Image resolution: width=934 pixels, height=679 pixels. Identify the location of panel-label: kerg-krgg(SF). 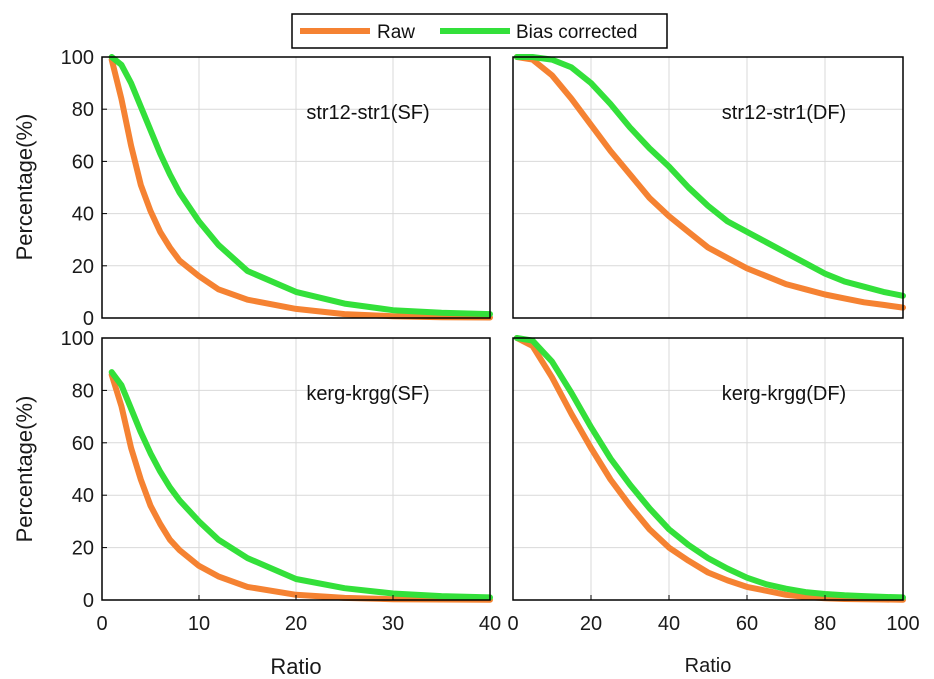
(367, 394).